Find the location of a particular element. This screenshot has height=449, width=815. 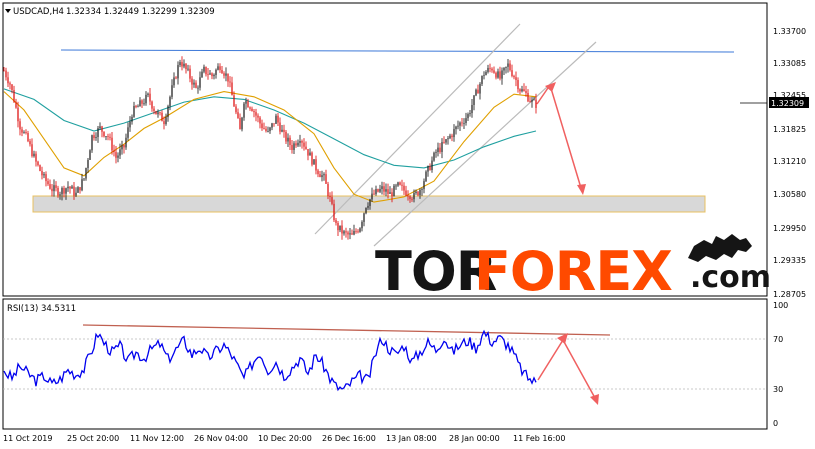

symbol-label: USDCAD,H4 is located at coordinates (38, 12).